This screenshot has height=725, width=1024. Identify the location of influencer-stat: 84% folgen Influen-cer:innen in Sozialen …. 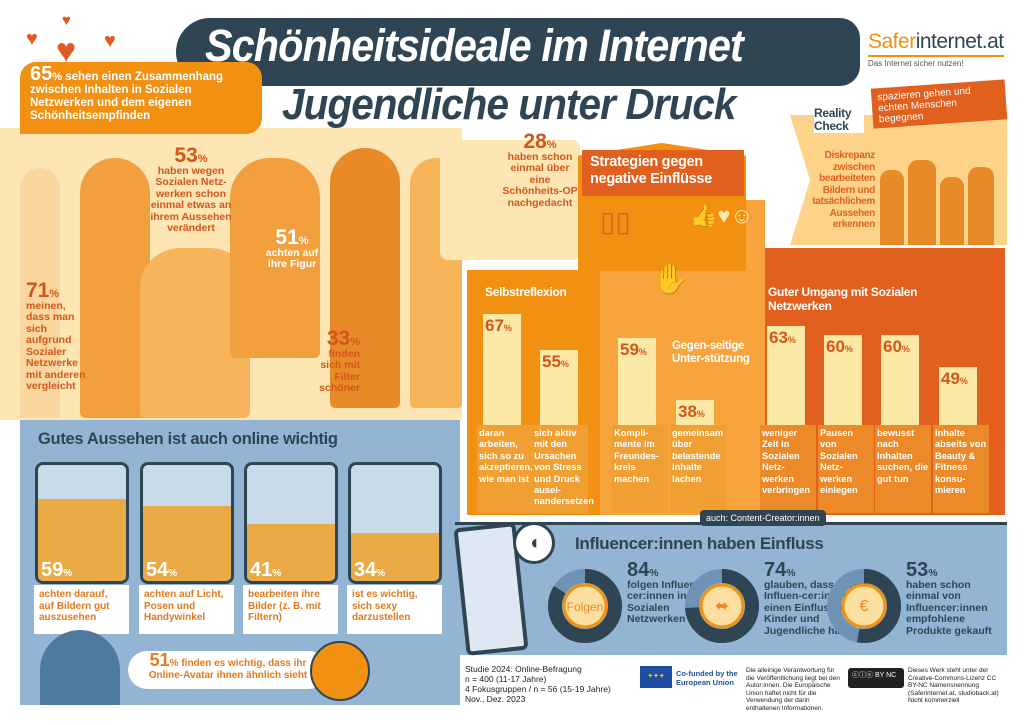
(663, 592).